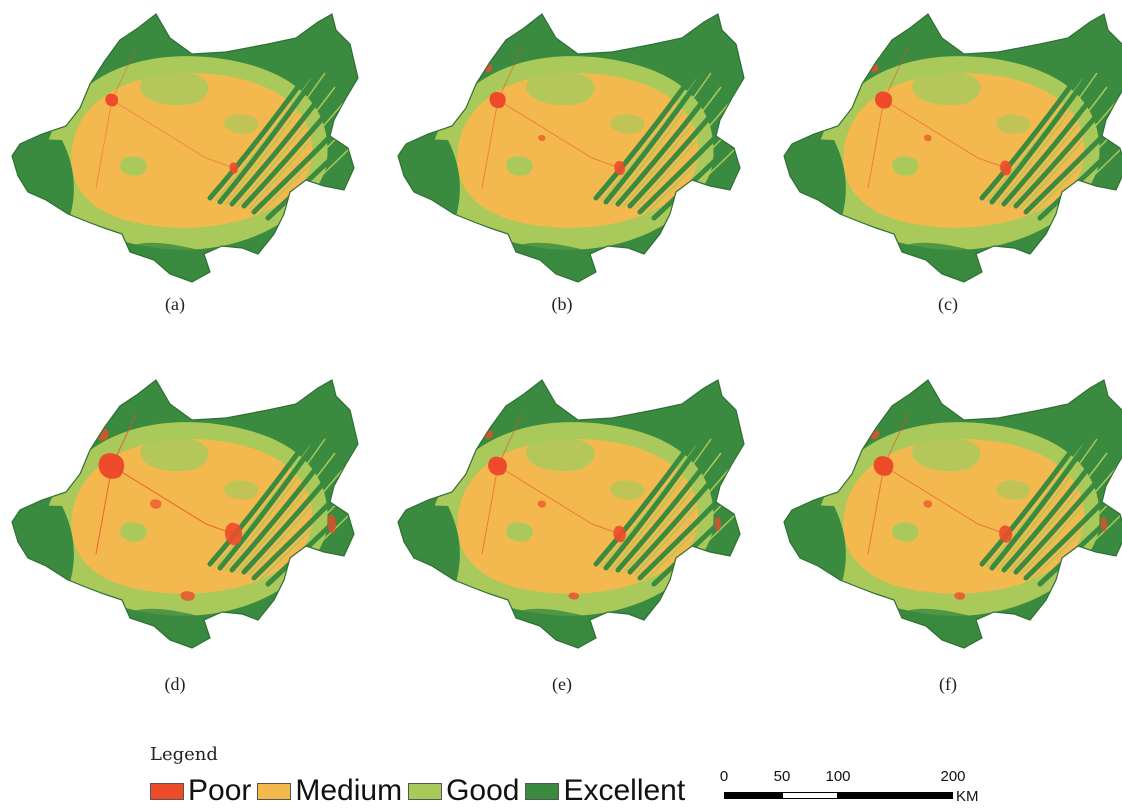 The height and width of the screenshot is (808, 1122). I want to click on panel-caption-e: (e), so click(562, 684).